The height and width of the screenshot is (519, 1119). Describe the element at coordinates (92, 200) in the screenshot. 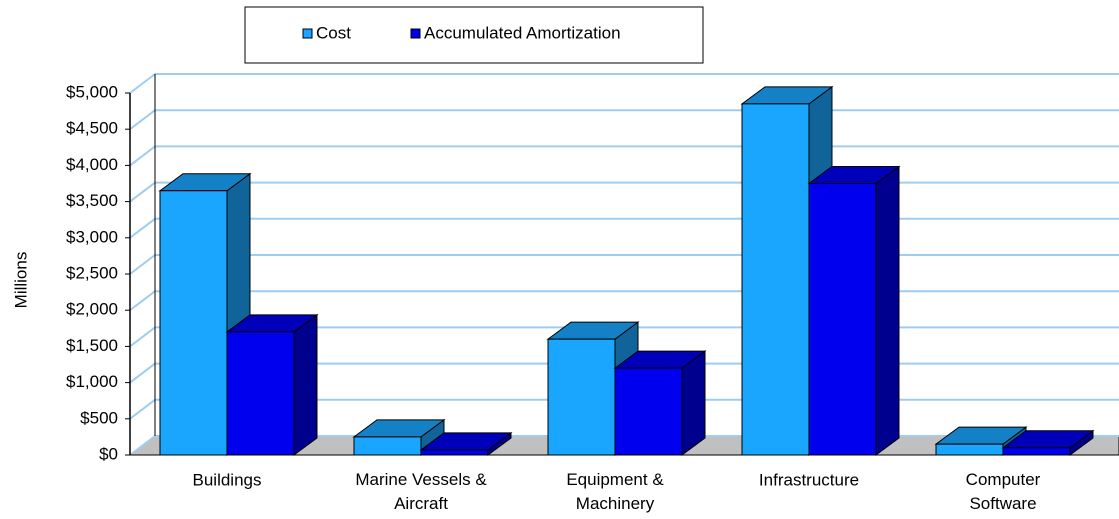

I see `y-tick-label: $3,500` at that location.